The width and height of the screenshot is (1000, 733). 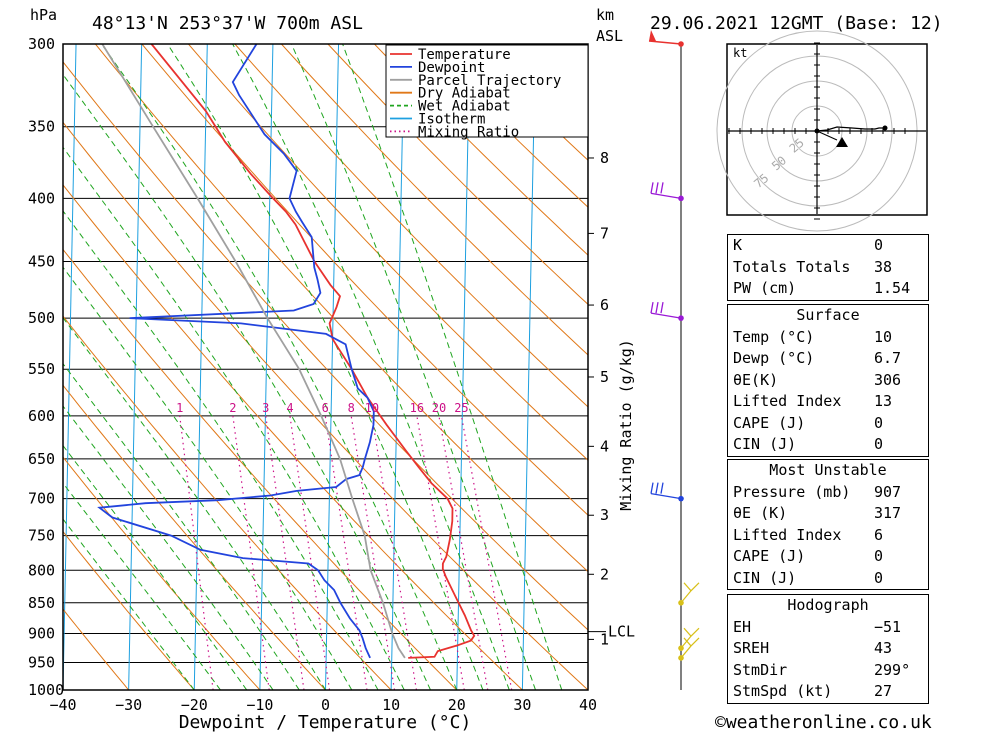 What do you see at coordinates (41, 499) in the screenshot?
I see `pressure-tick-label: 700` at bounding box center [41, 499].